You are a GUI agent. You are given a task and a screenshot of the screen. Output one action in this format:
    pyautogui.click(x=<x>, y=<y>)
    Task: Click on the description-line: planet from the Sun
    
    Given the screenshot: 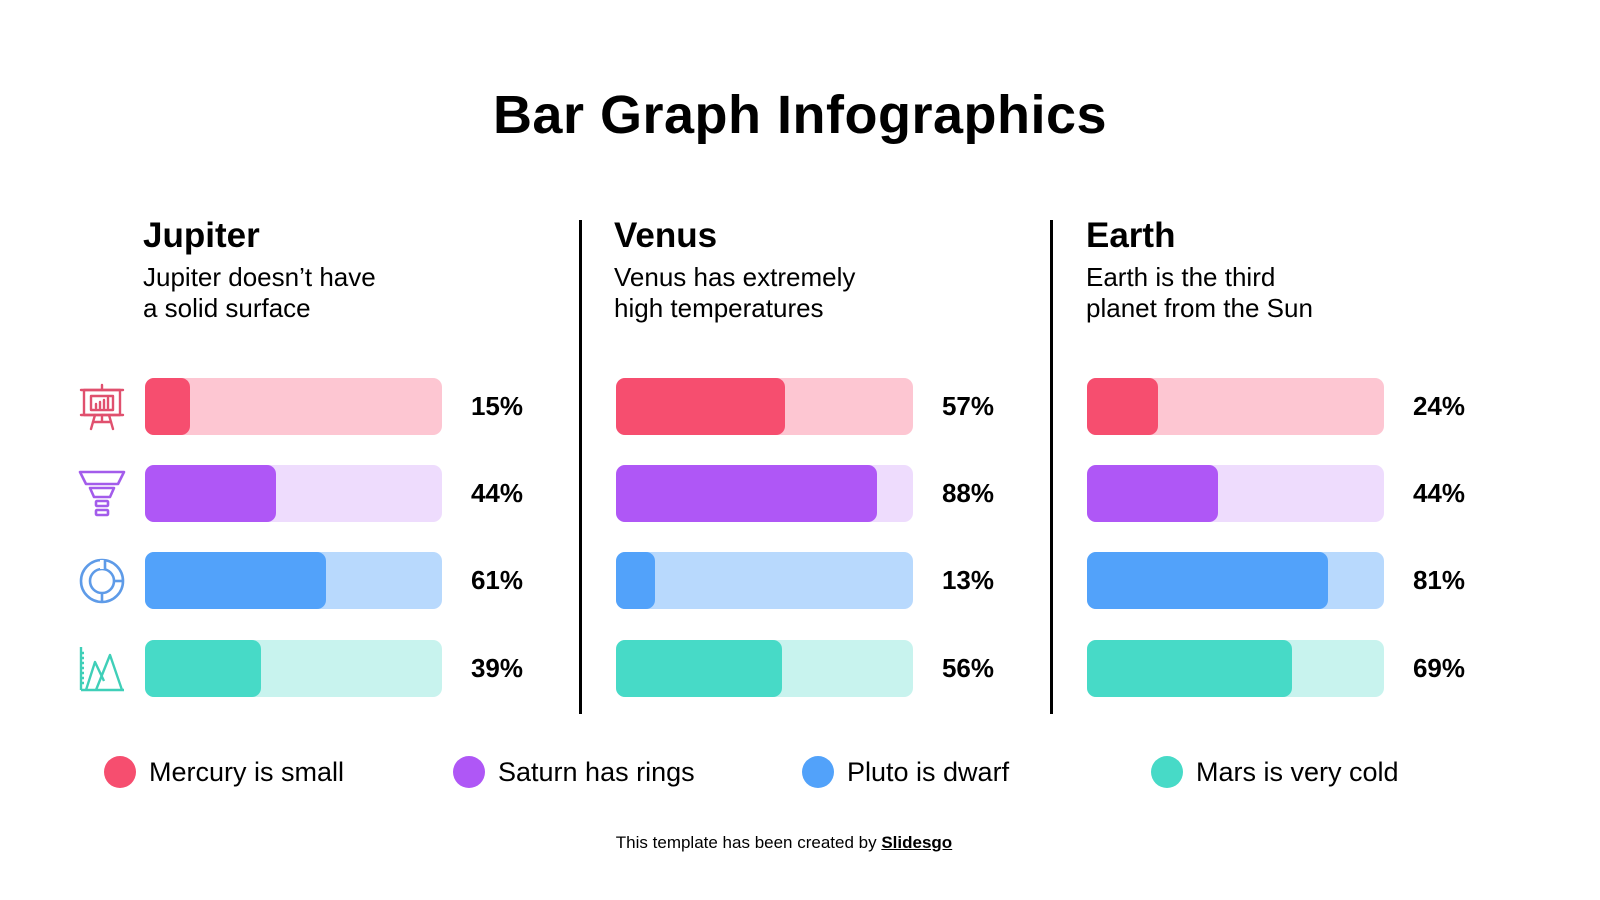 What is the action you would take?
    pyautogui.click(x=1199, y=308)
    